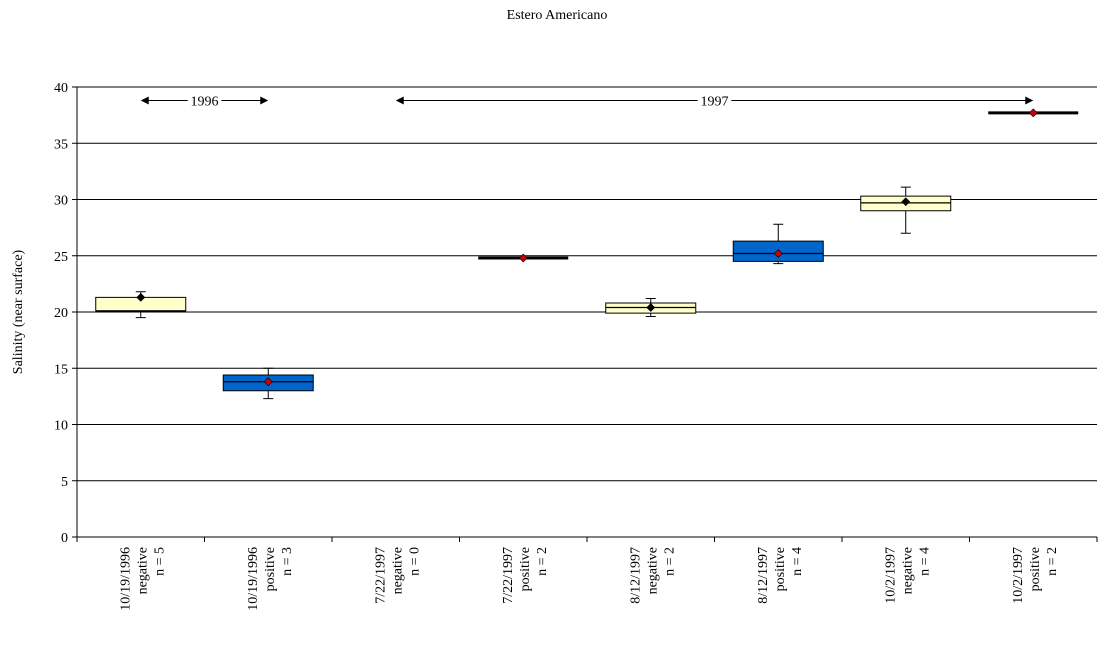 Image resolution: width=1115 pixels, height=645 pixels. What do you see at coordinates (557, 15) in the screenshot?
I see `chart-title: Estero Americano` at bounding box center [557, 15].